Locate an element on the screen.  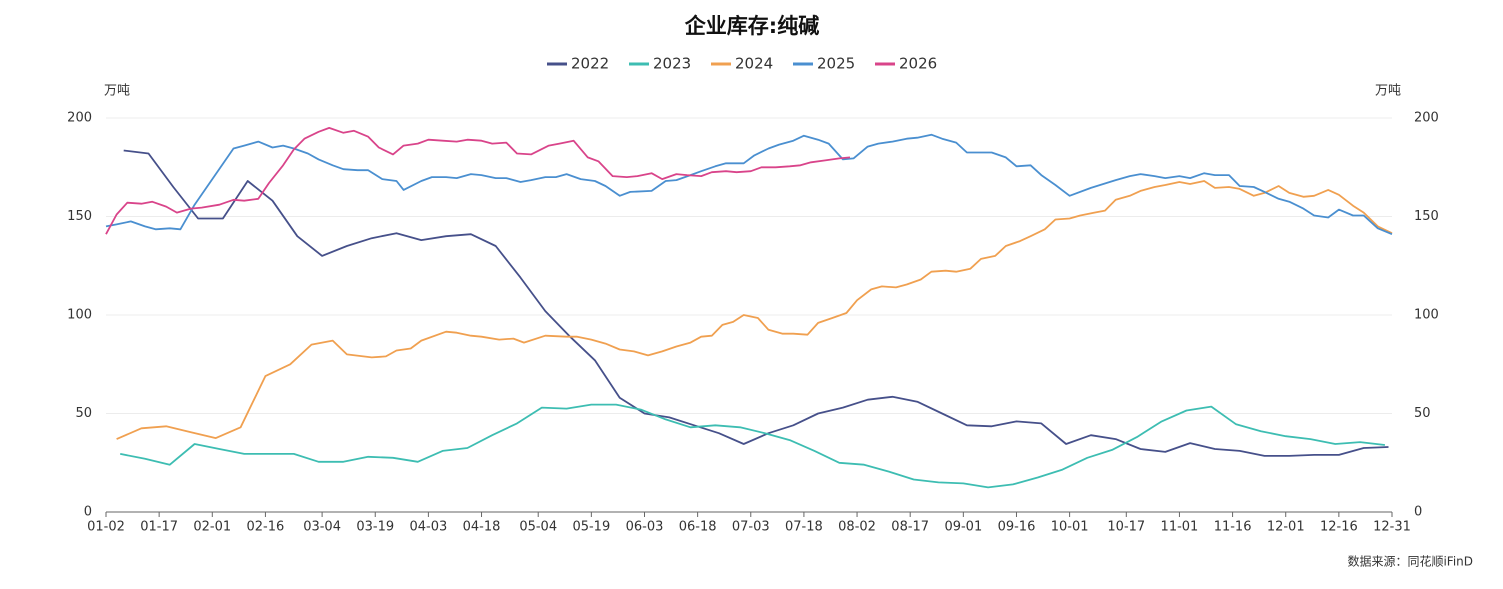
y2-axis-unit: 万吨 is located at coordinates (1388, 91).